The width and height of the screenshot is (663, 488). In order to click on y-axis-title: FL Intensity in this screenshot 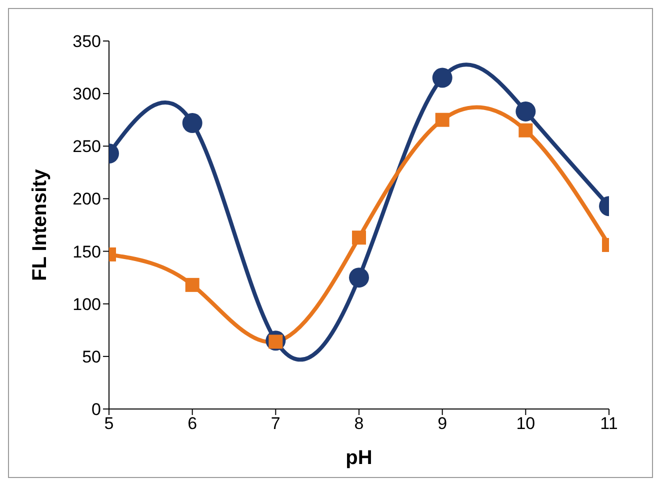, I will do `click(40, 224)`.